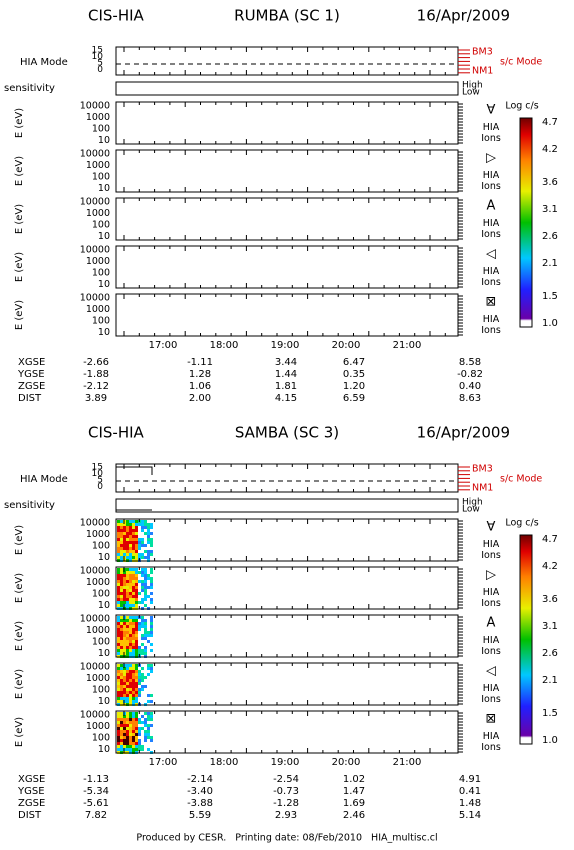 The image size is (574, 850). What do you see at coordinates (100, 70) in the screenshot?
I see `mode-tick-label: 0` at bounding box center [100, 70].